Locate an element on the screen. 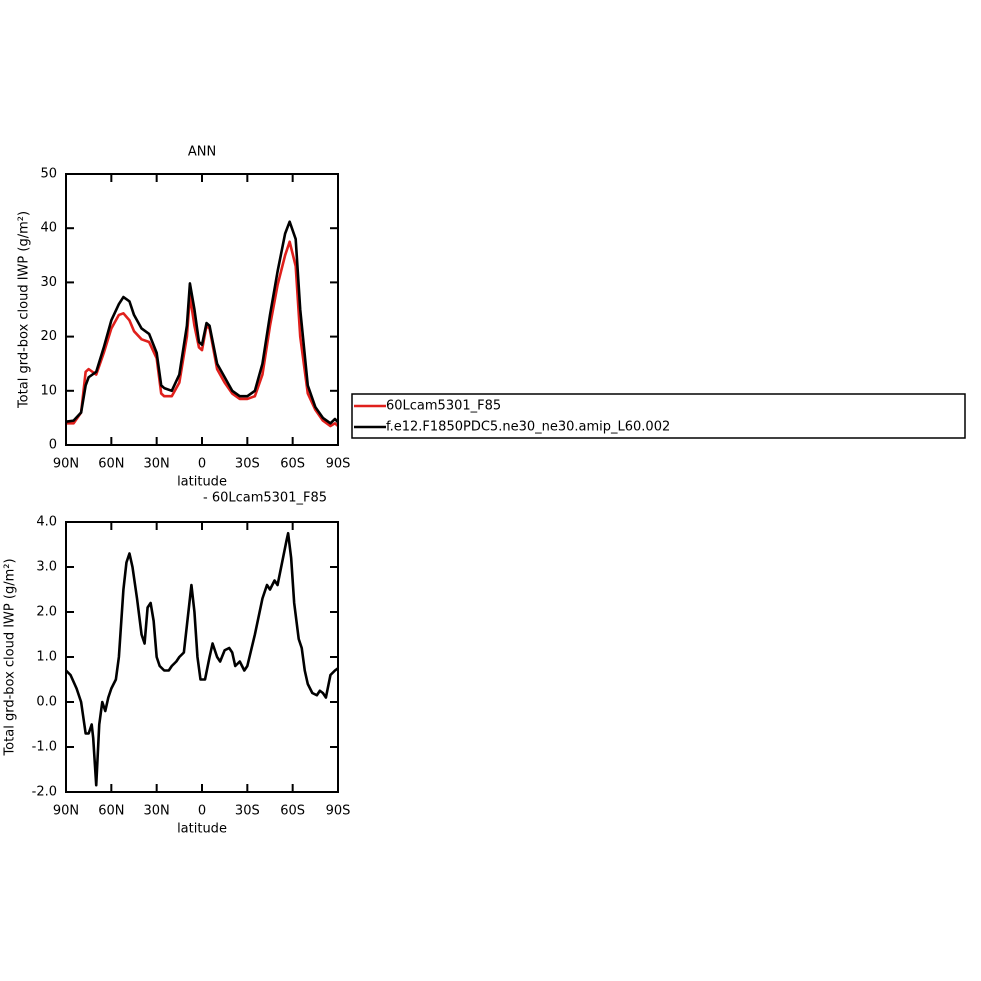 The width and height of the screenshot is (981, 981). chart-title: ANN is located at coordinates (202, 152).